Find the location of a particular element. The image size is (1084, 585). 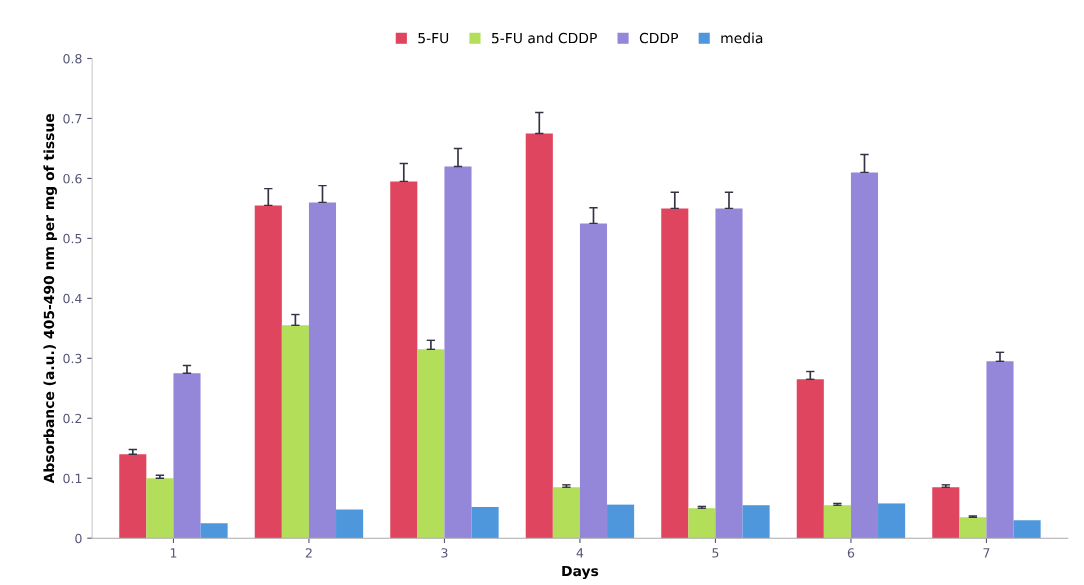

legend-label: 5-FU is located at coordinates (433, 38).